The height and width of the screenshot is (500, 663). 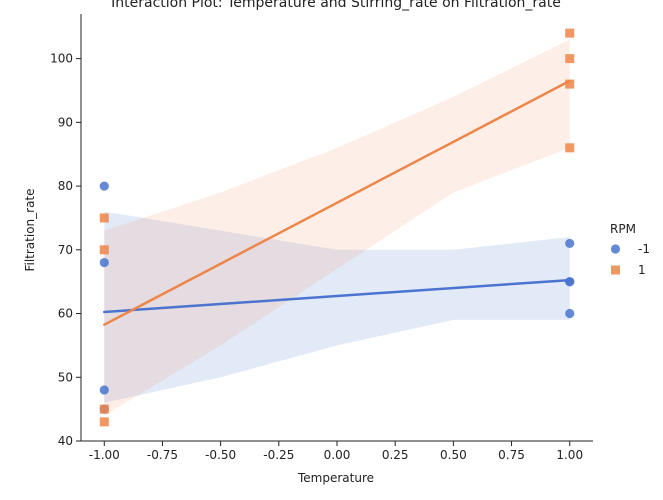 I want to click on y-tick-label: 70, so click(x=65, y=250).